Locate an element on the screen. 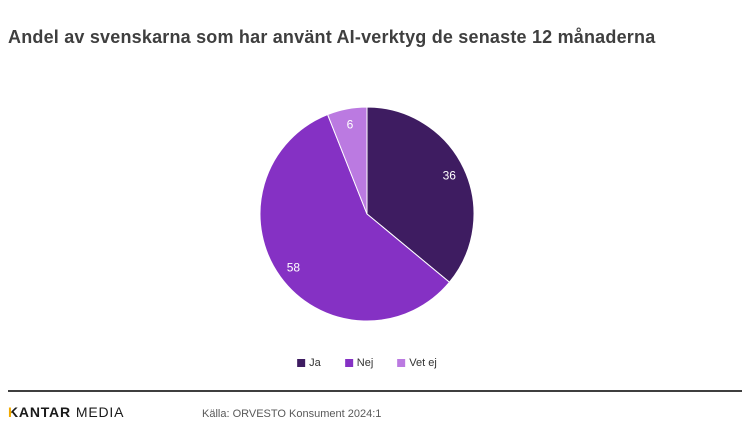 This screenshot has height=438, width=750. legend-swatch-nej is located at coordinates (348, 363).